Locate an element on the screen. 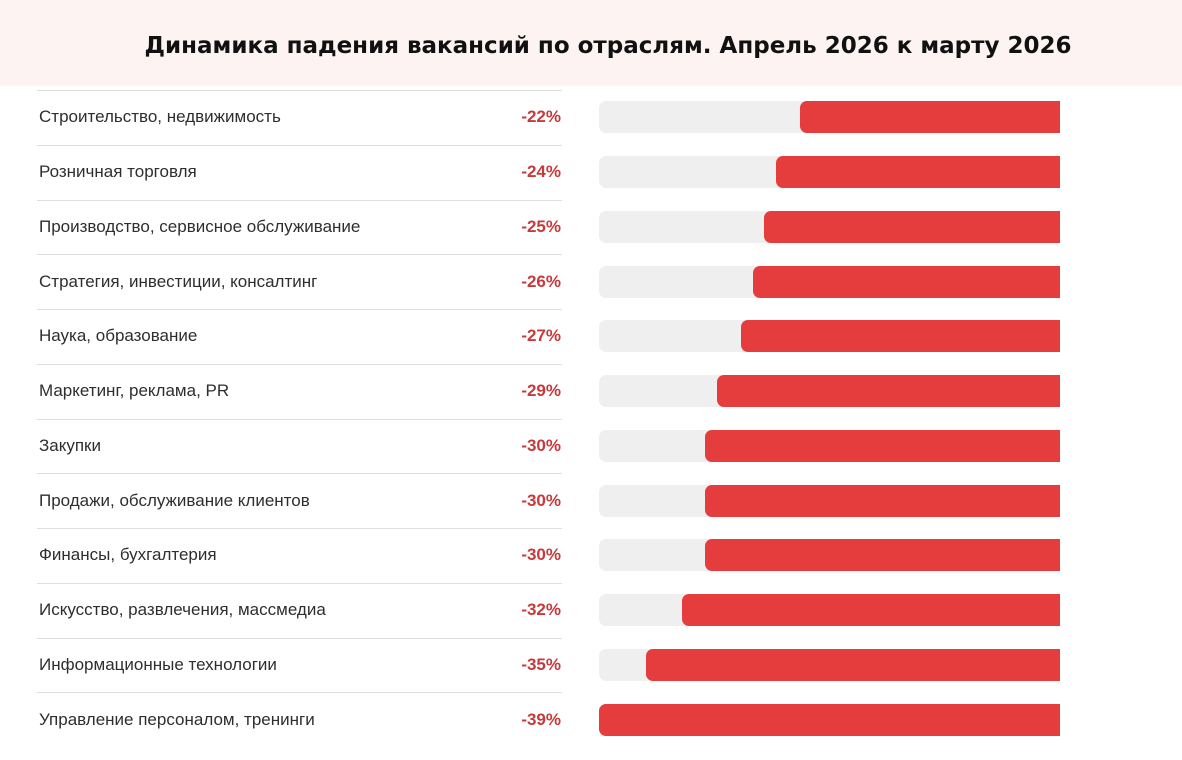 The height and width of the screenshot is (760, 1182). value-label: -24% is located at coordinates (541, 171).